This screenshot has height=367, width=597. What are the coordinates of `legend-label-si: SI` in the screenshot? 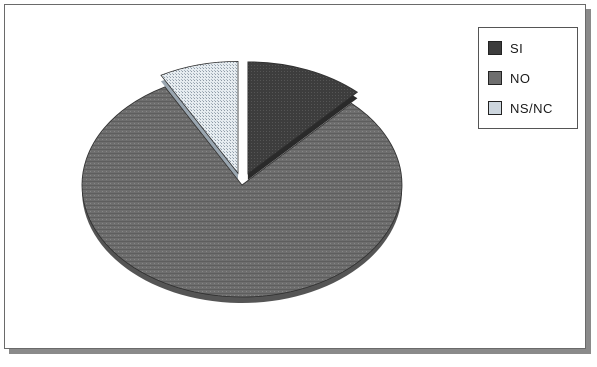 It's located at (517, 48).